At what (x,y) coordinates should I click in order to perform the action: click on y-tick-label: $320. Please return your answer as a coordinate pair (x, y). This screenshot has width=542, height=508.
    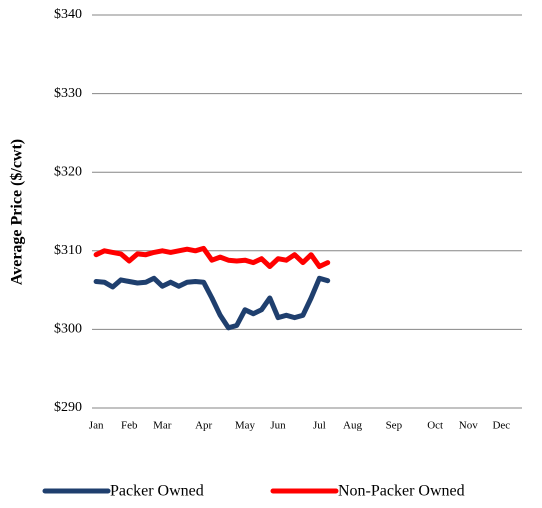
    Looking at the image, I should click on (68, 171).